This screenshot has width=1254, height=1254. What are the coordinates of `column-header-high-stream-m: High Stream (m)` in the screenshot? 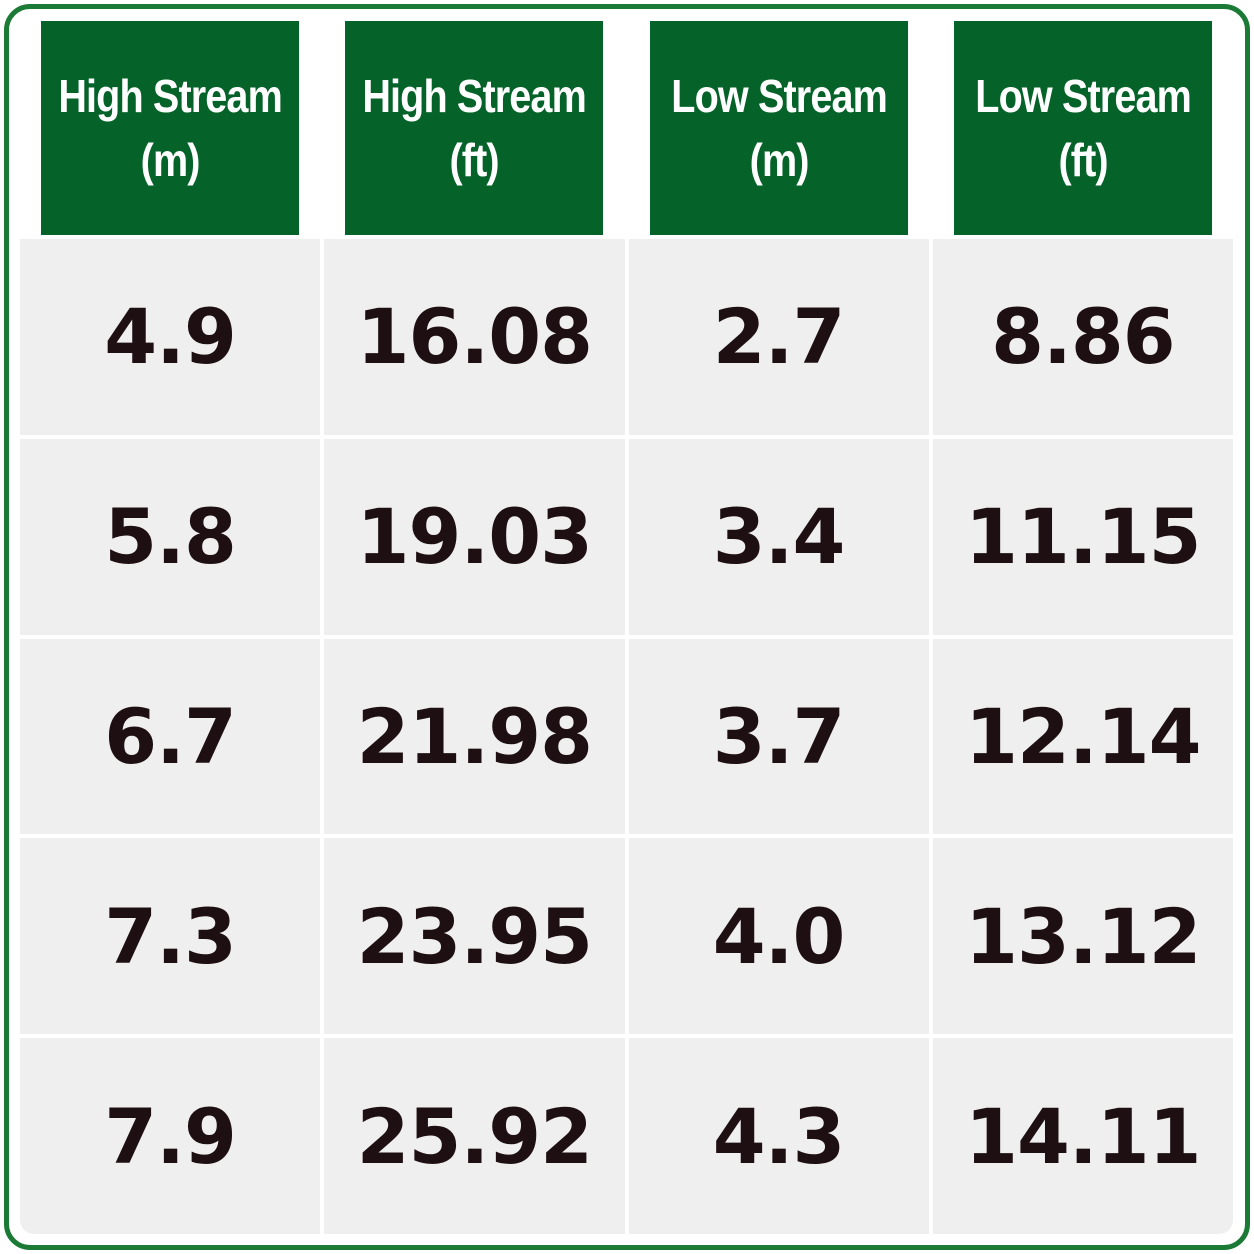 It's located at (170, 128).